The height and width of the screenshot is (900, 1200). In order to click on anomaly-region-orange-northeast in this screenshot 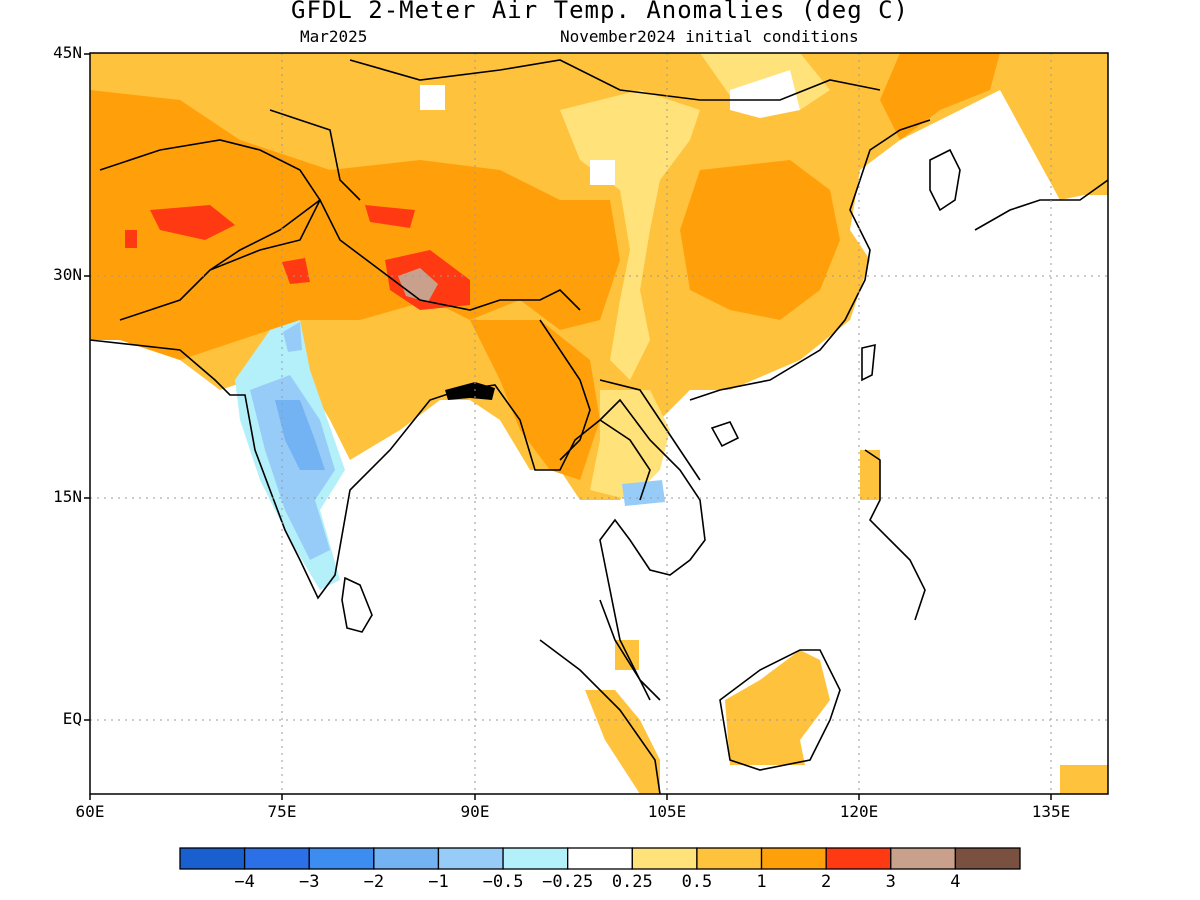, I will do `click(940, 96)`.